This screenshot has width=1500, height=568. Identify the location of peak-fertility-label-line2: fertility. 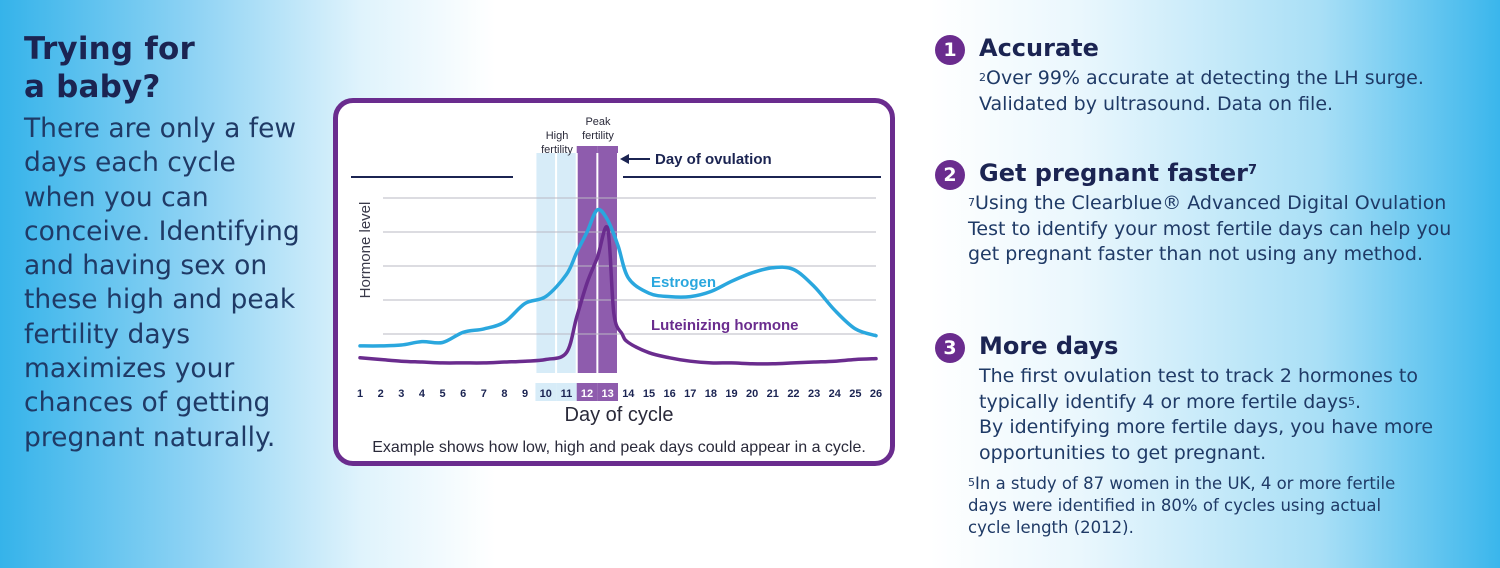
(598, 136).